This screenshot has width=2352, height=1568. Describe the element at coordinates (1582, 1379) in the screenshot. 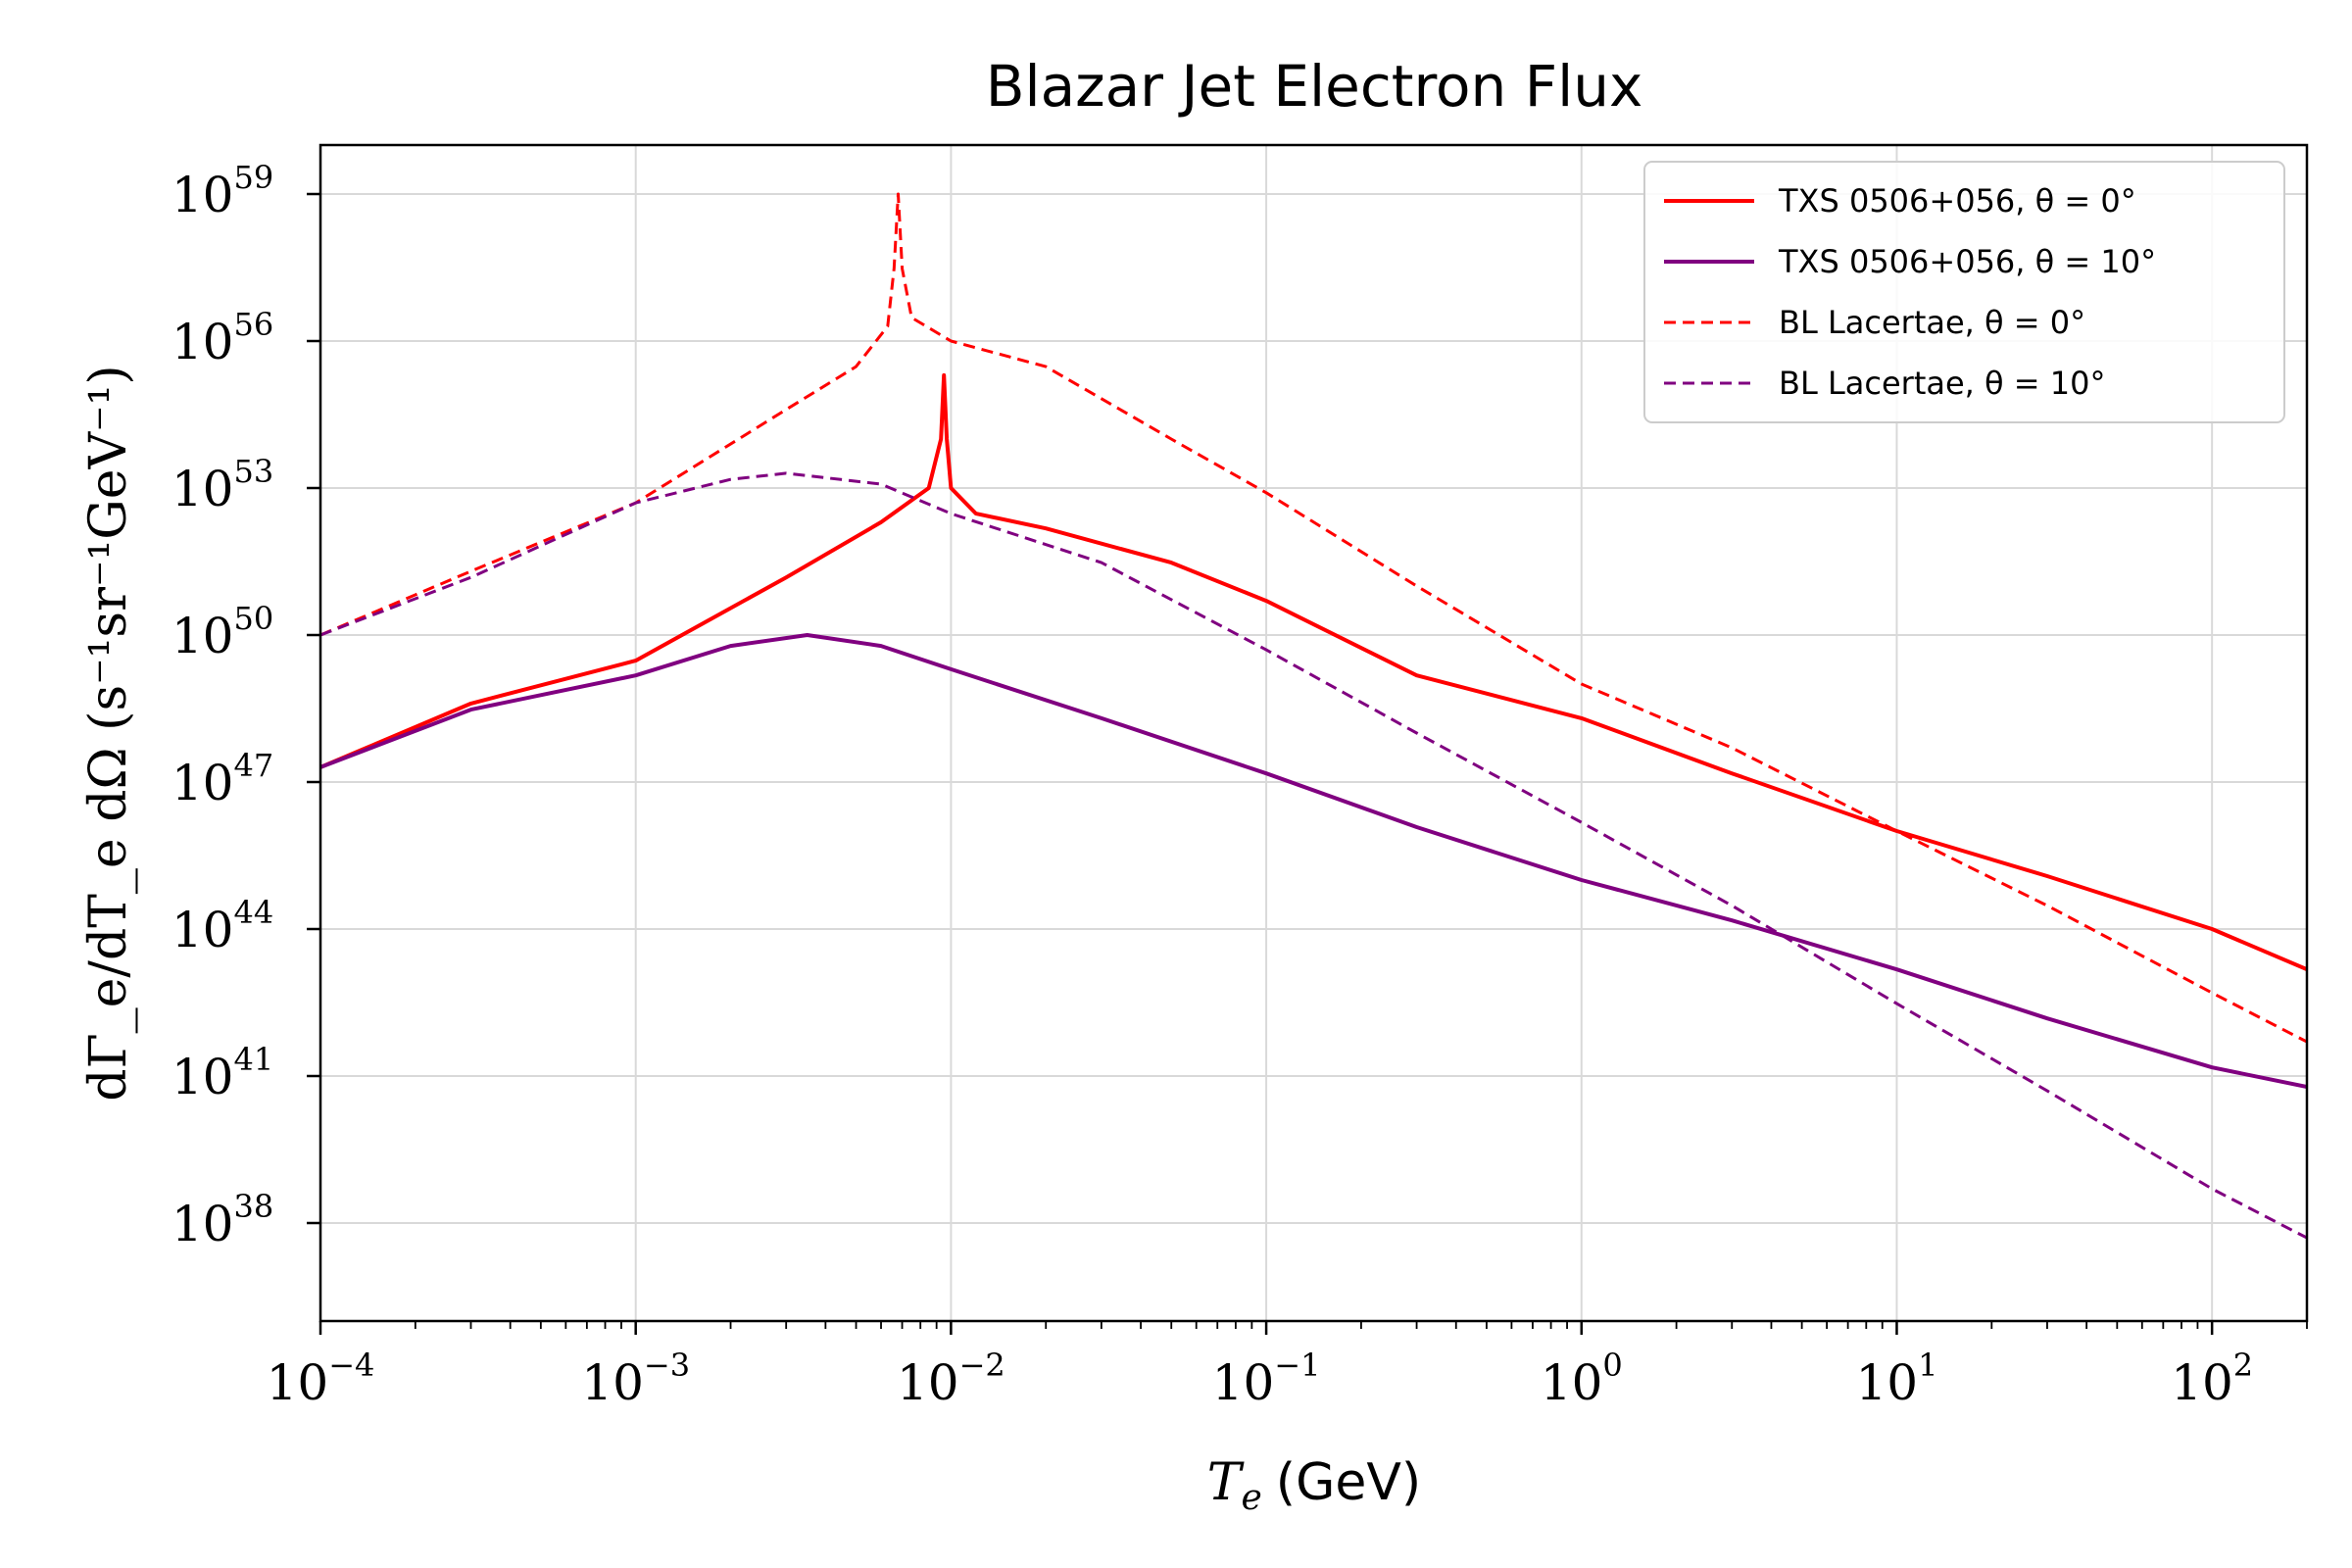

I see `x-tick-label: 10⁰` at that location.